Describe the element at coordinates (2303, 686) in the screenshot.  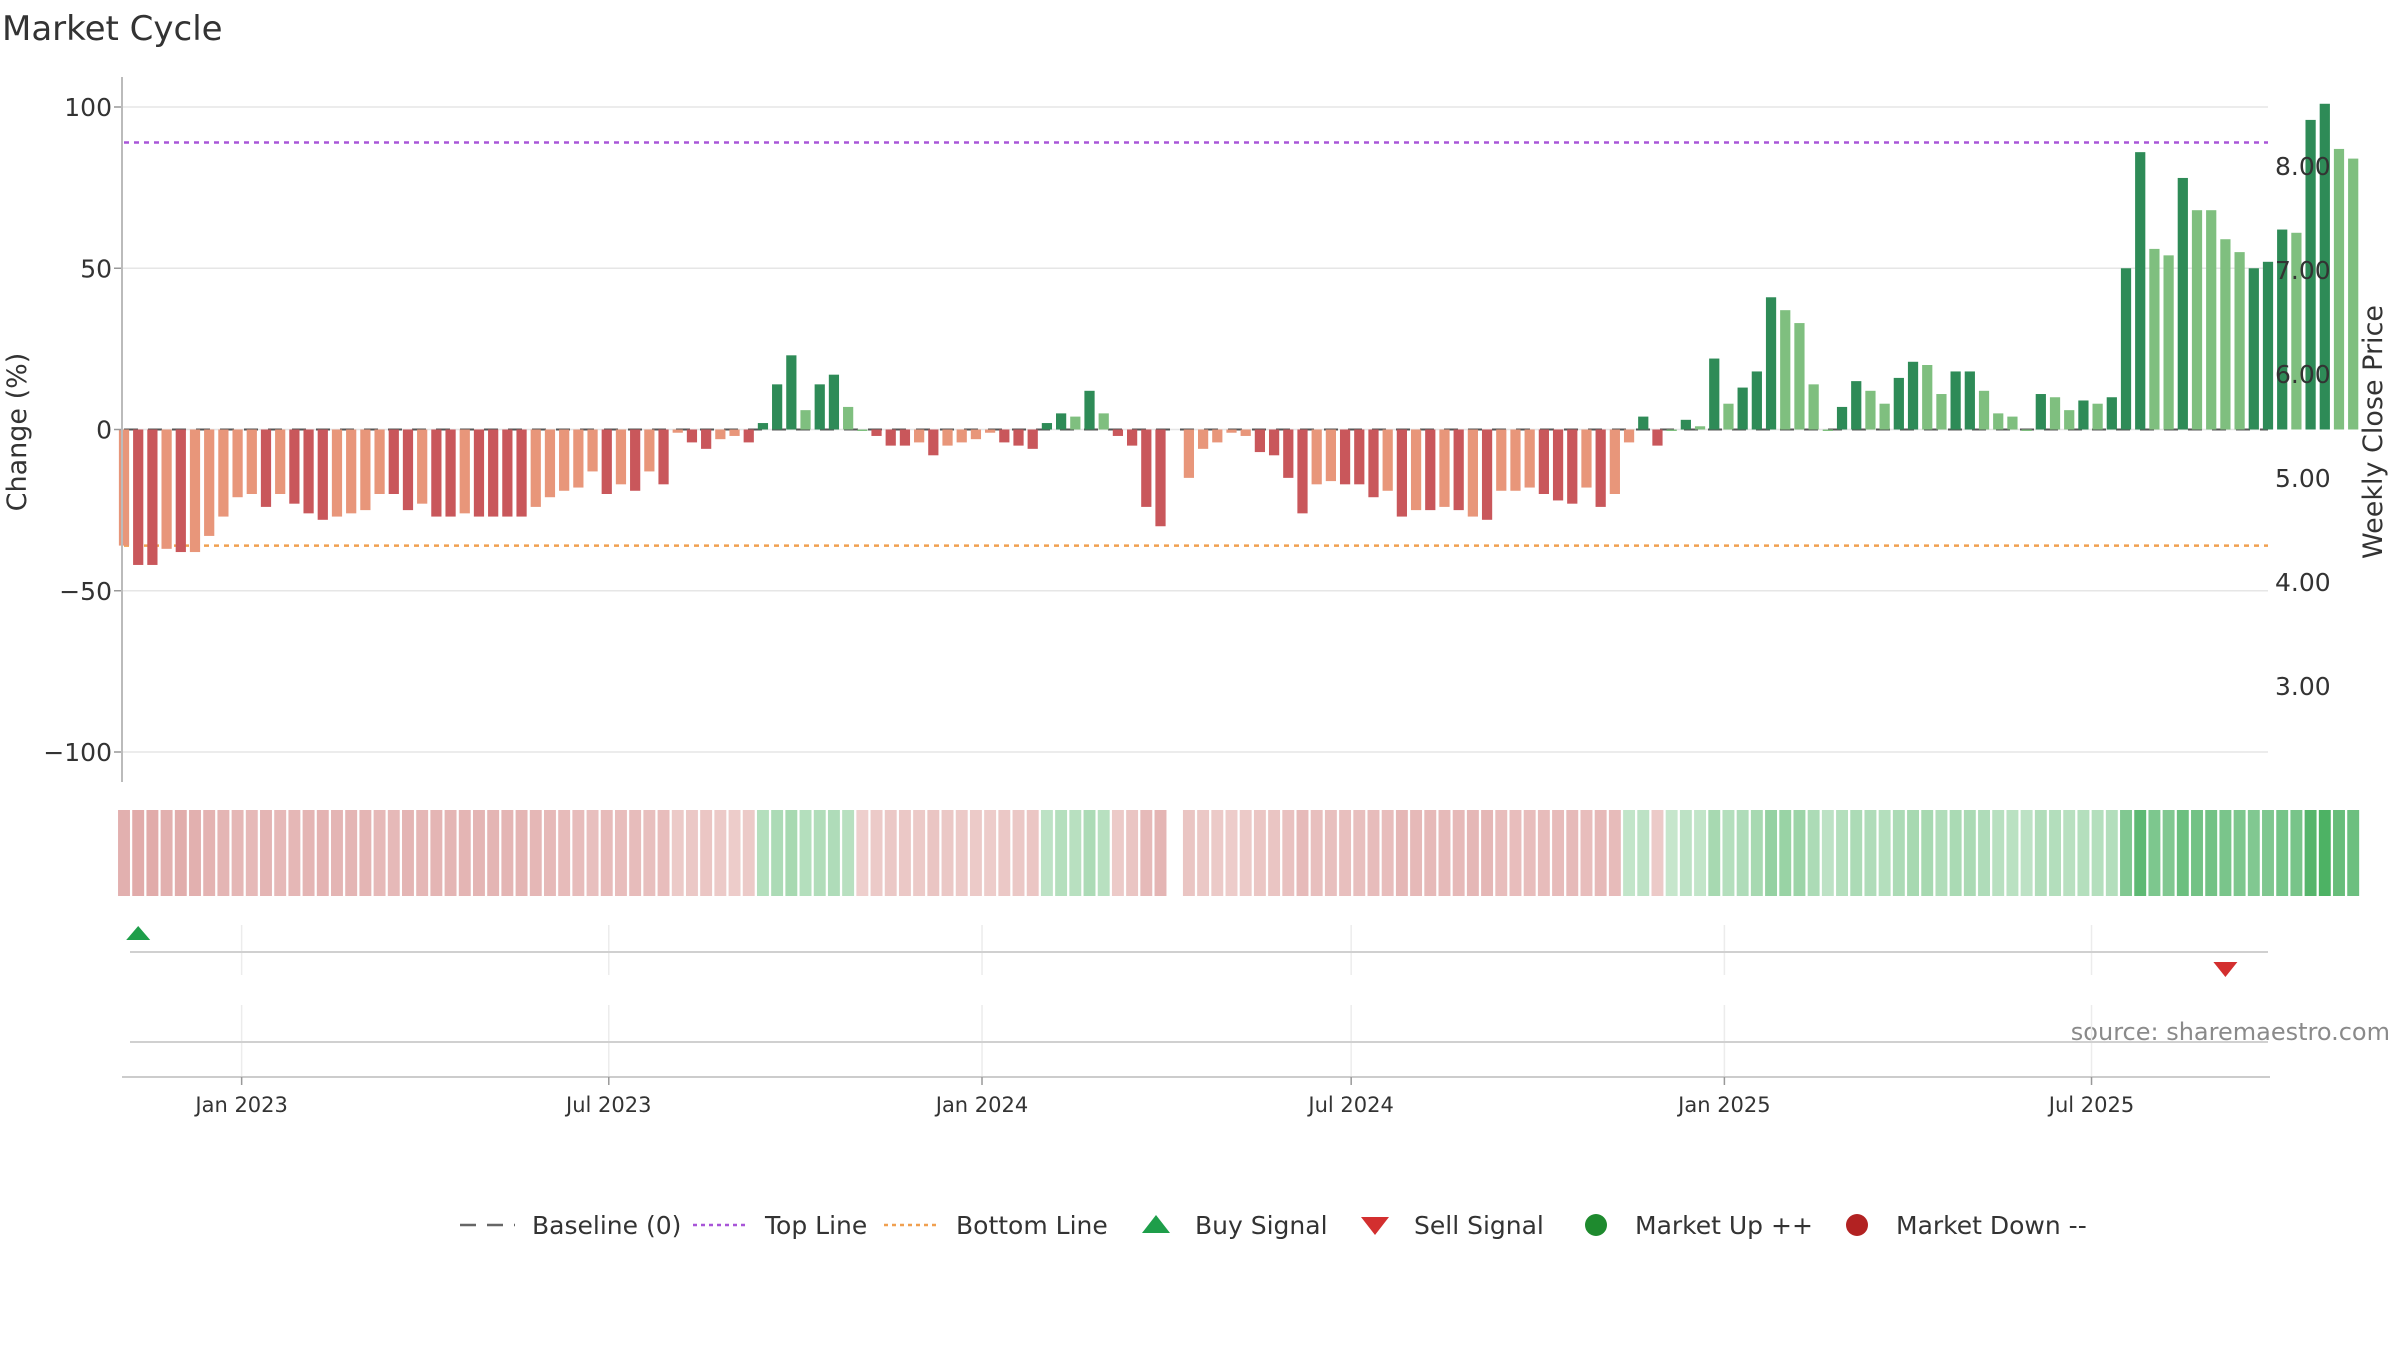
I see `y2-tick-label: 3.00` at that location.